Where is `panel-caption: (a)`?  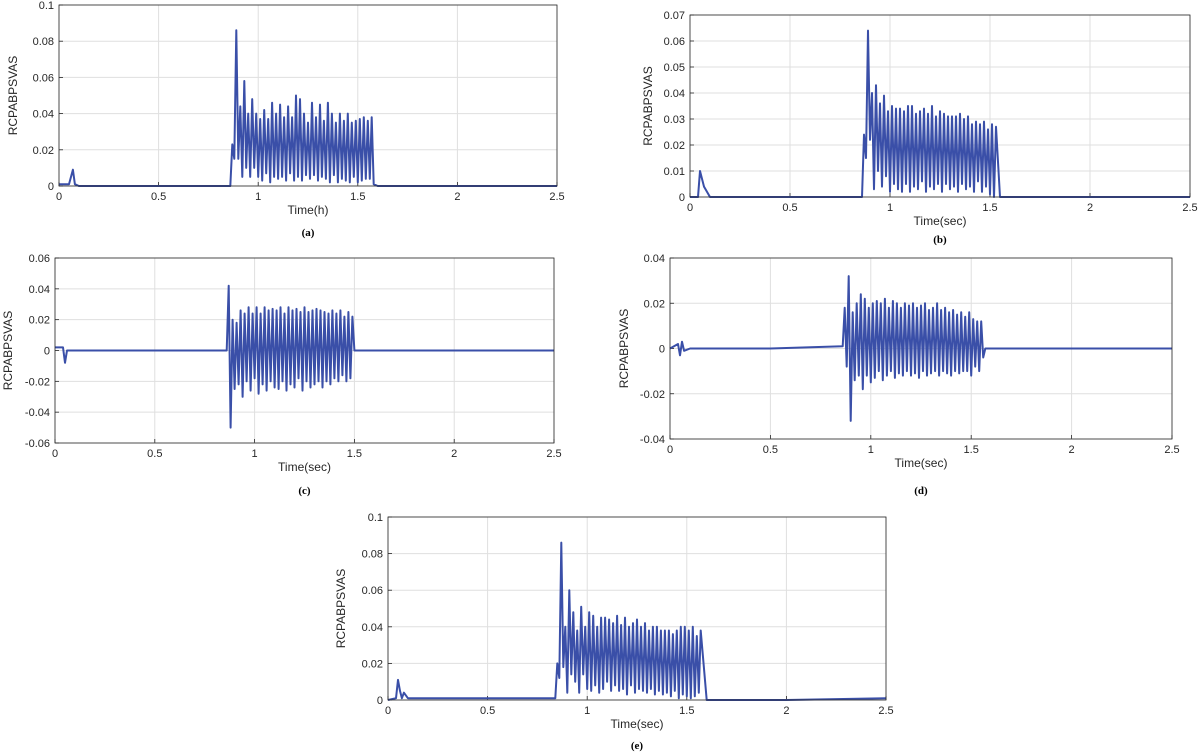
panel-caption: (a) is located at coordinates (308, 233).